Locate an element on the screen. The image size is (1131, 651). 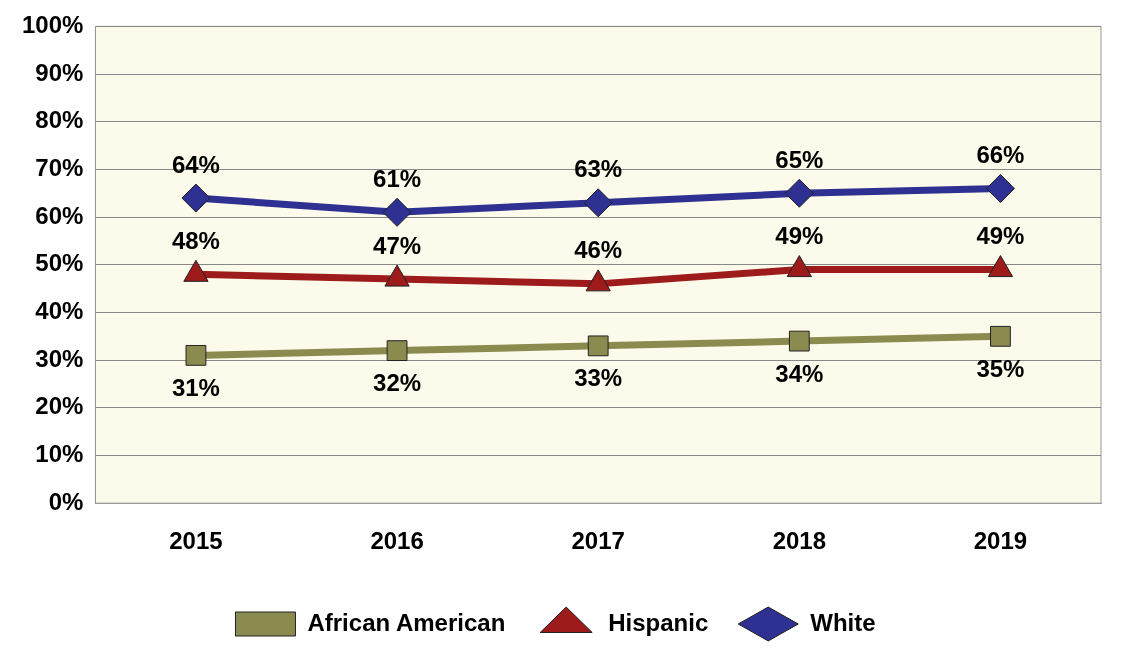
data-label: 47% is located at coordinates (397, 245).